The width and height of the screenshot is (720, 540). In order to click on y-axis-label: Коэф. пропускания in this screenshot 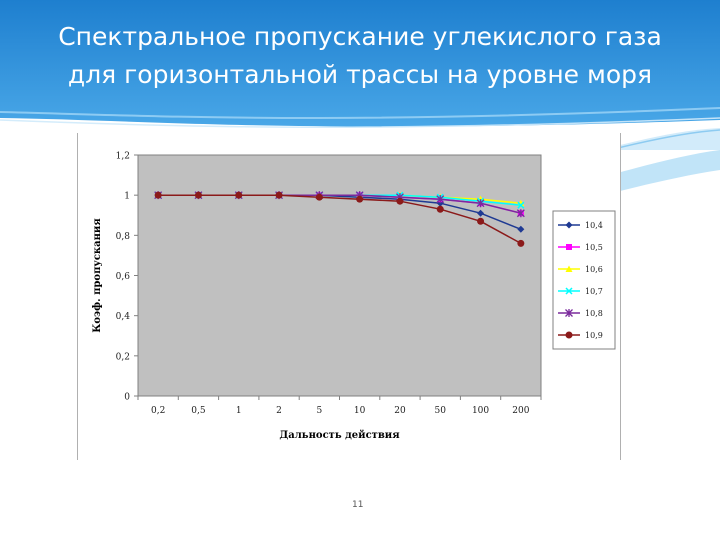, I will do `click(97, 275)`.